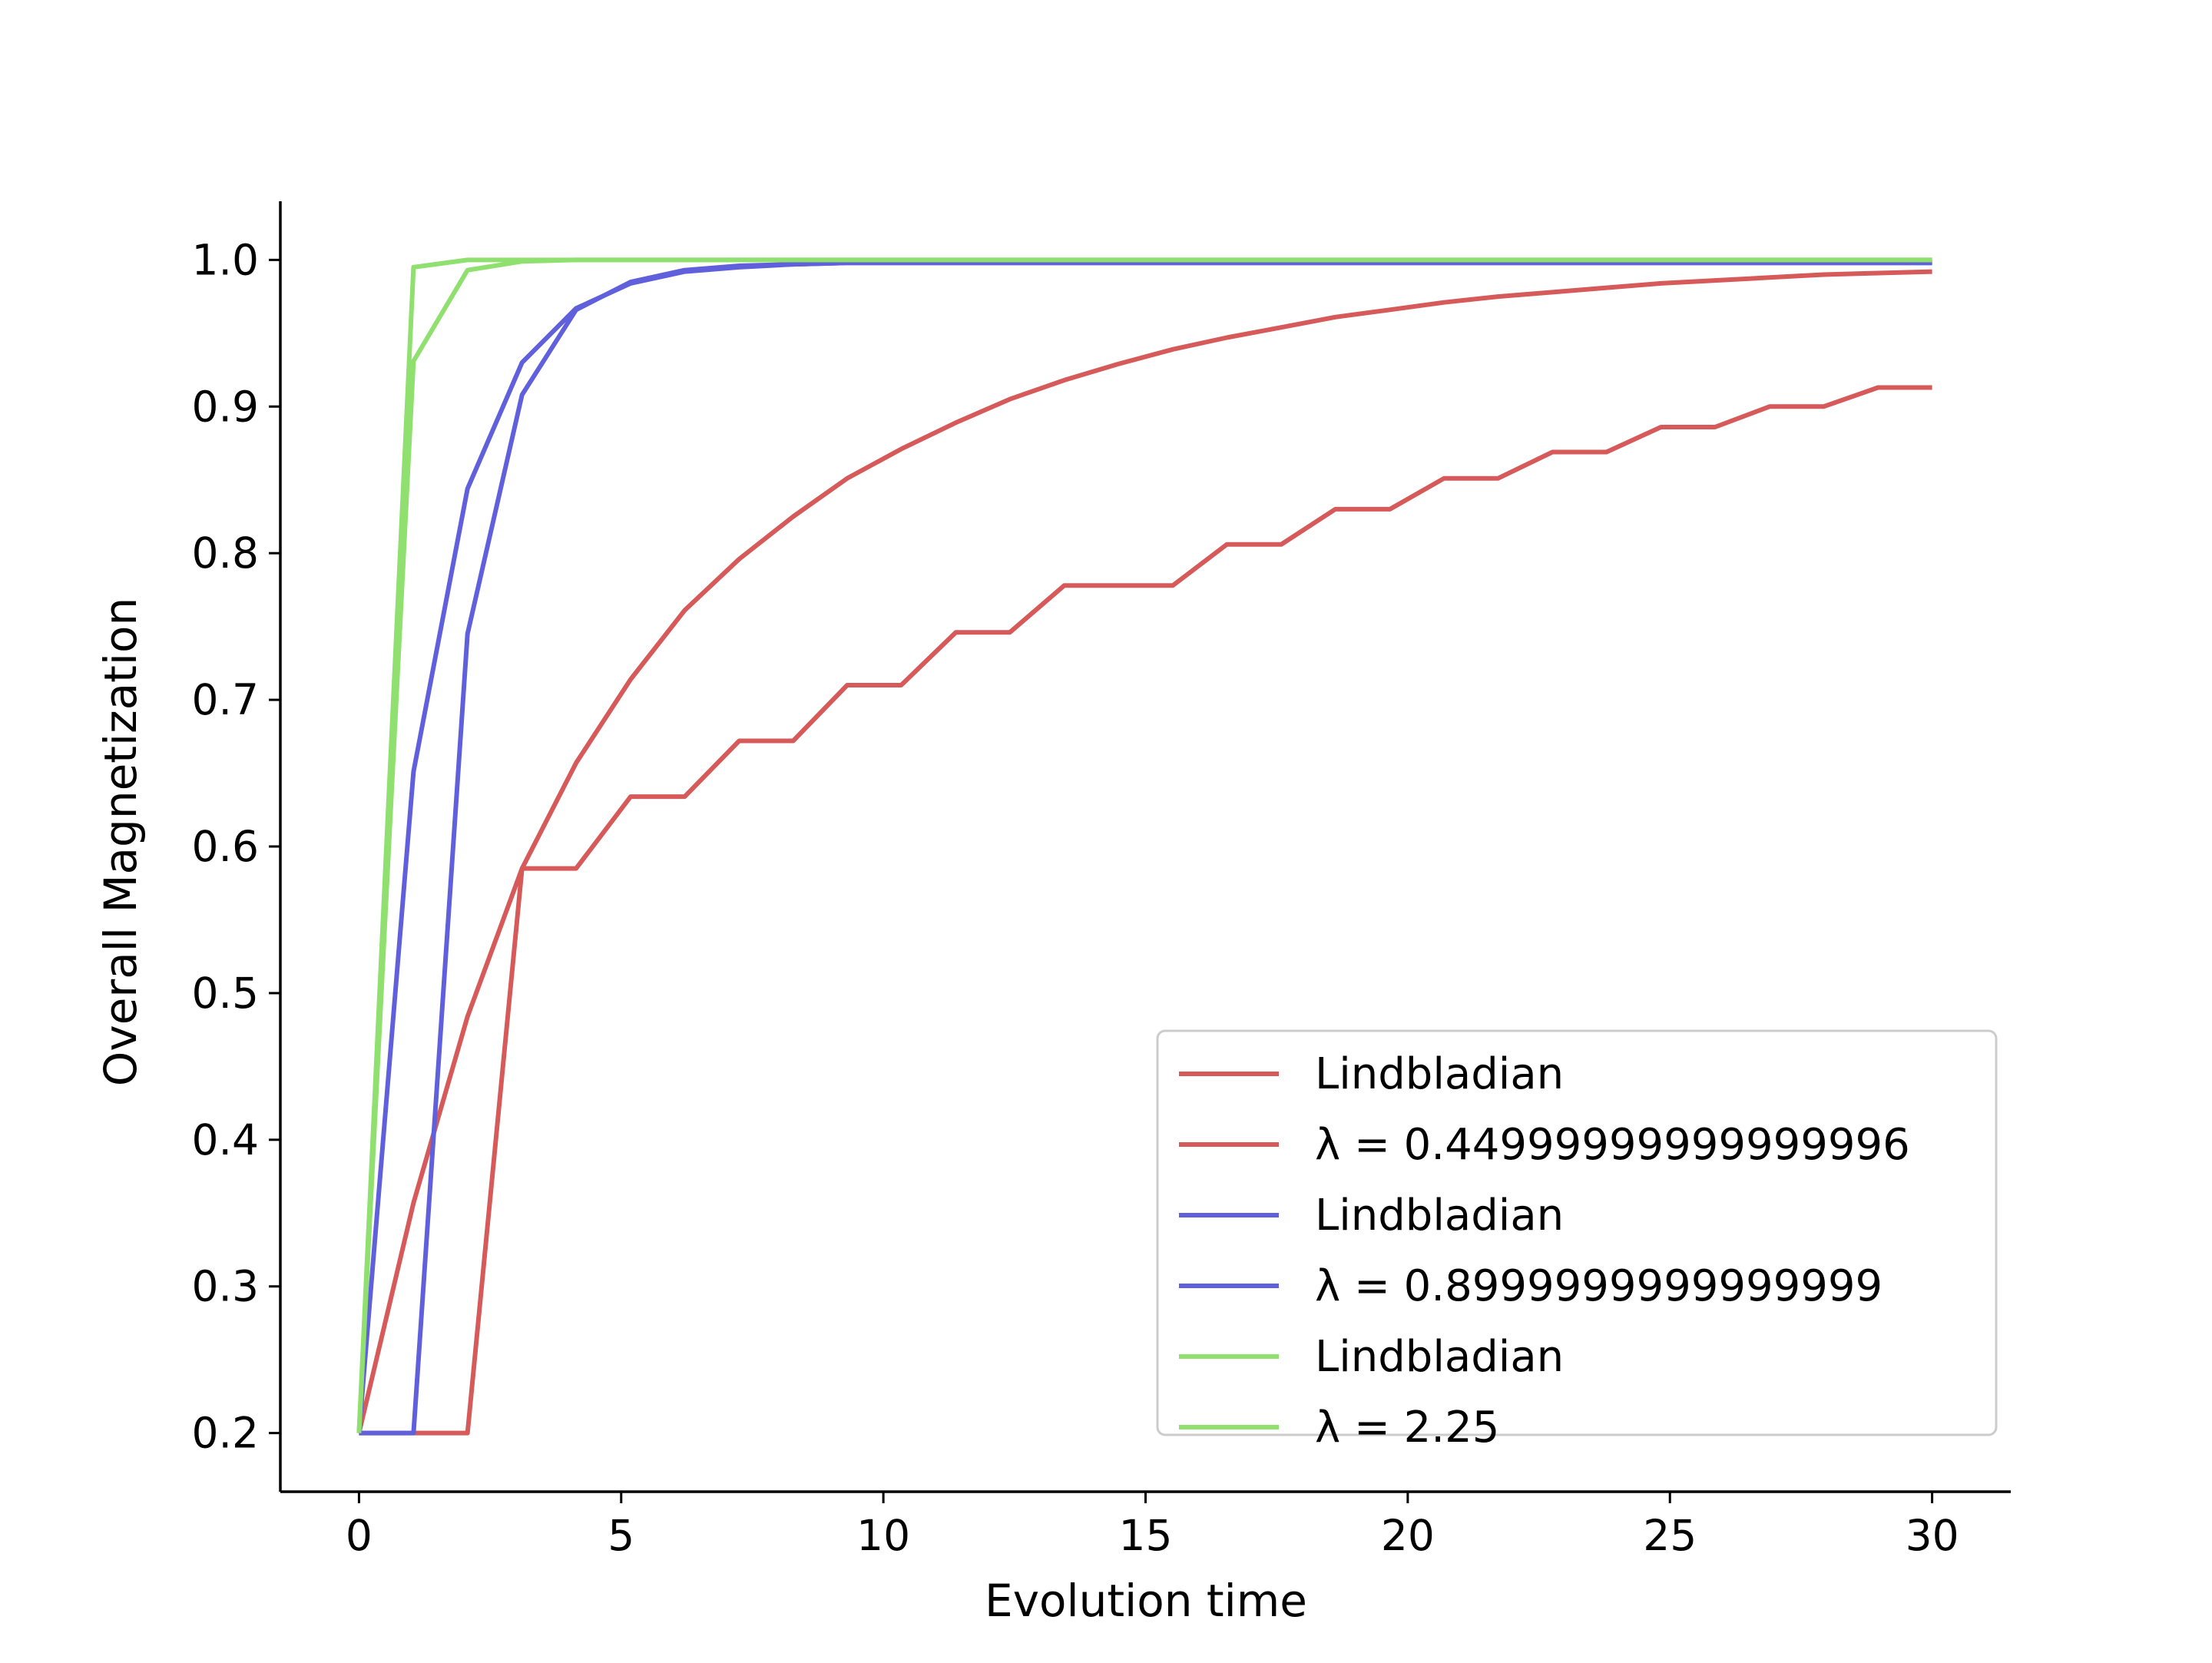 The image size is (2212, 1663). What do you see at coordinates (121, 843) in the screenshot?
I see `y-axis-label: Overall Magnetization` at bounding box center [121, 843].